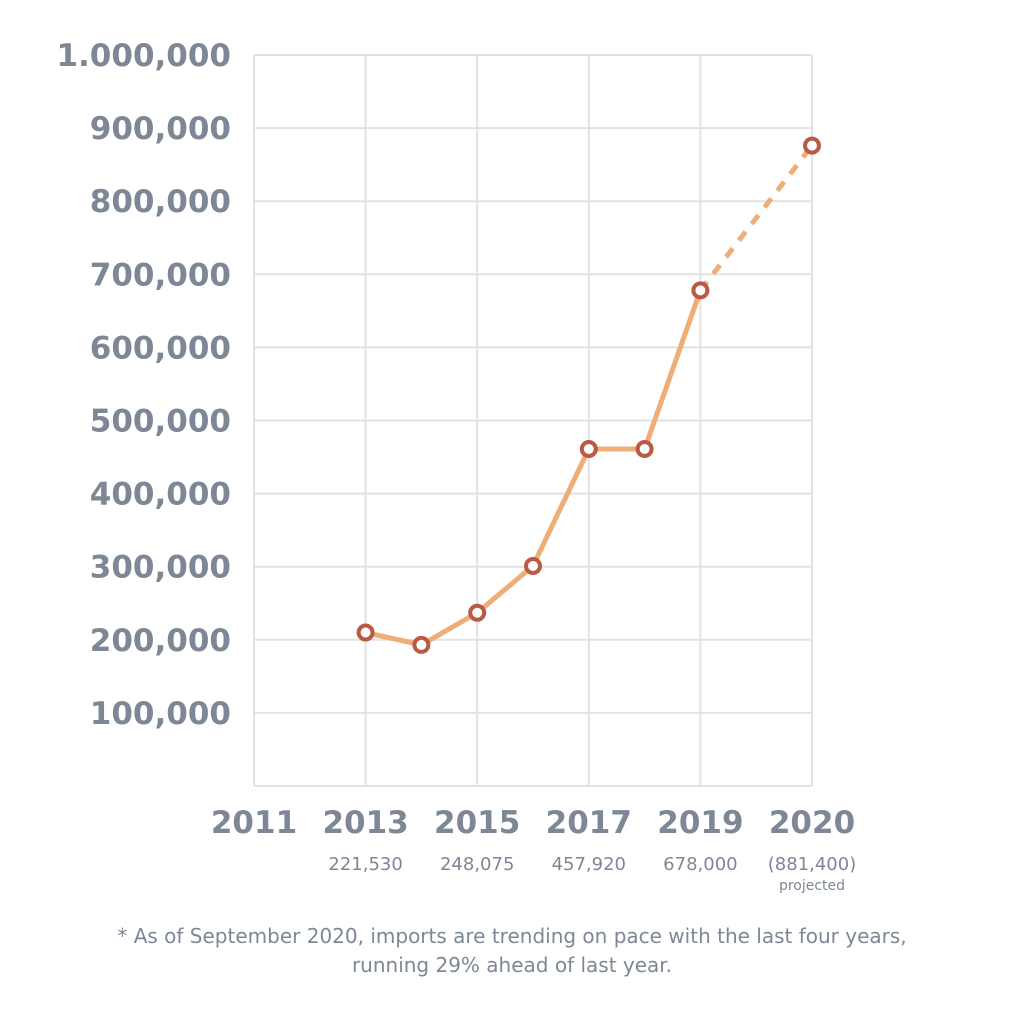 This screenshot has width=1024, height=1024. I want to click on x-tick-label: 2017, so click(589, 823).